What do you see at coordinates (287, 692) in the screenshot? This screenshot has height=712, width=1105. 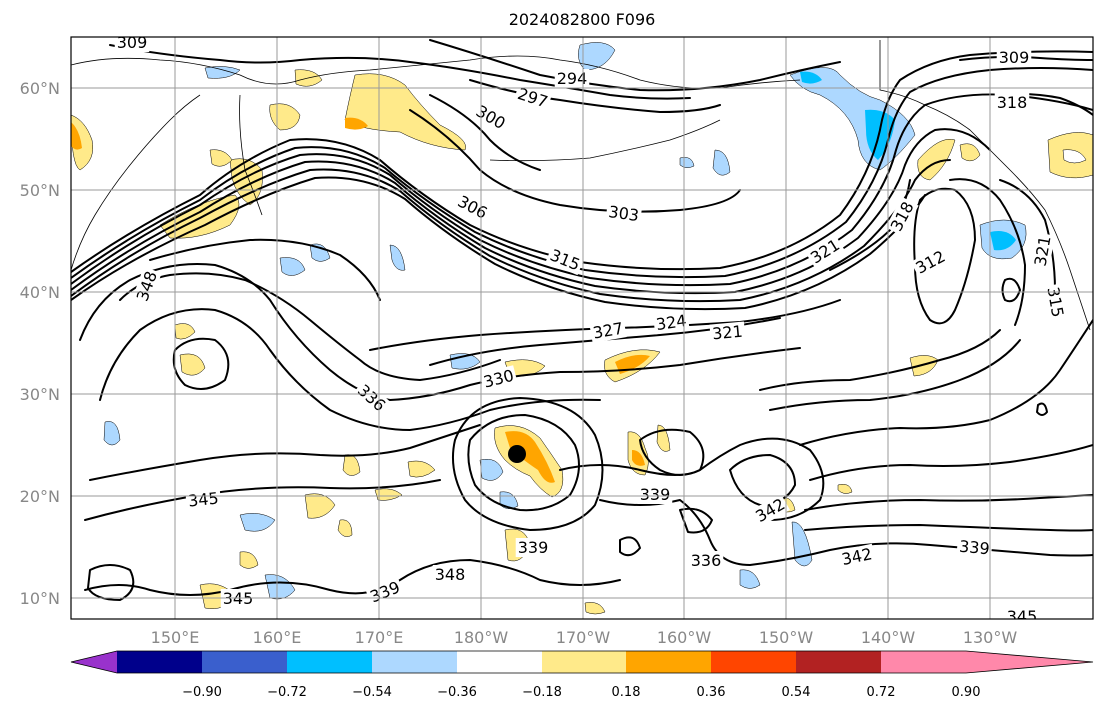 I see `colorbar-tick-label: −0.72` at bounding box center [287, 692].